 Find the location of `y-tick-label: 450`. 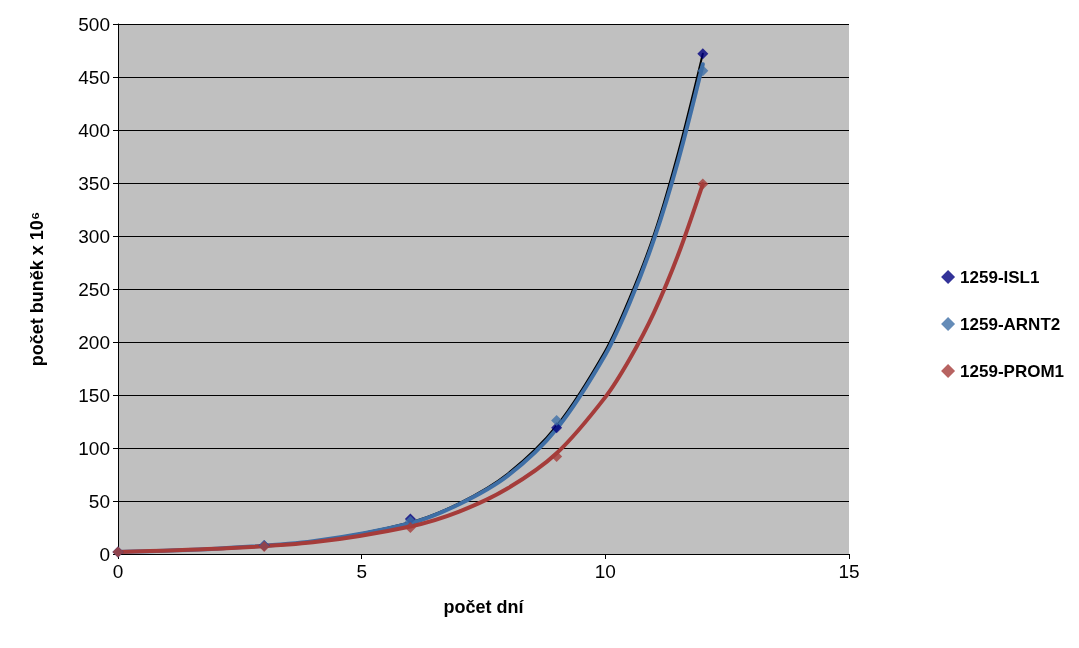

y-tick-label: 450 is located at coordinates (94, 77).